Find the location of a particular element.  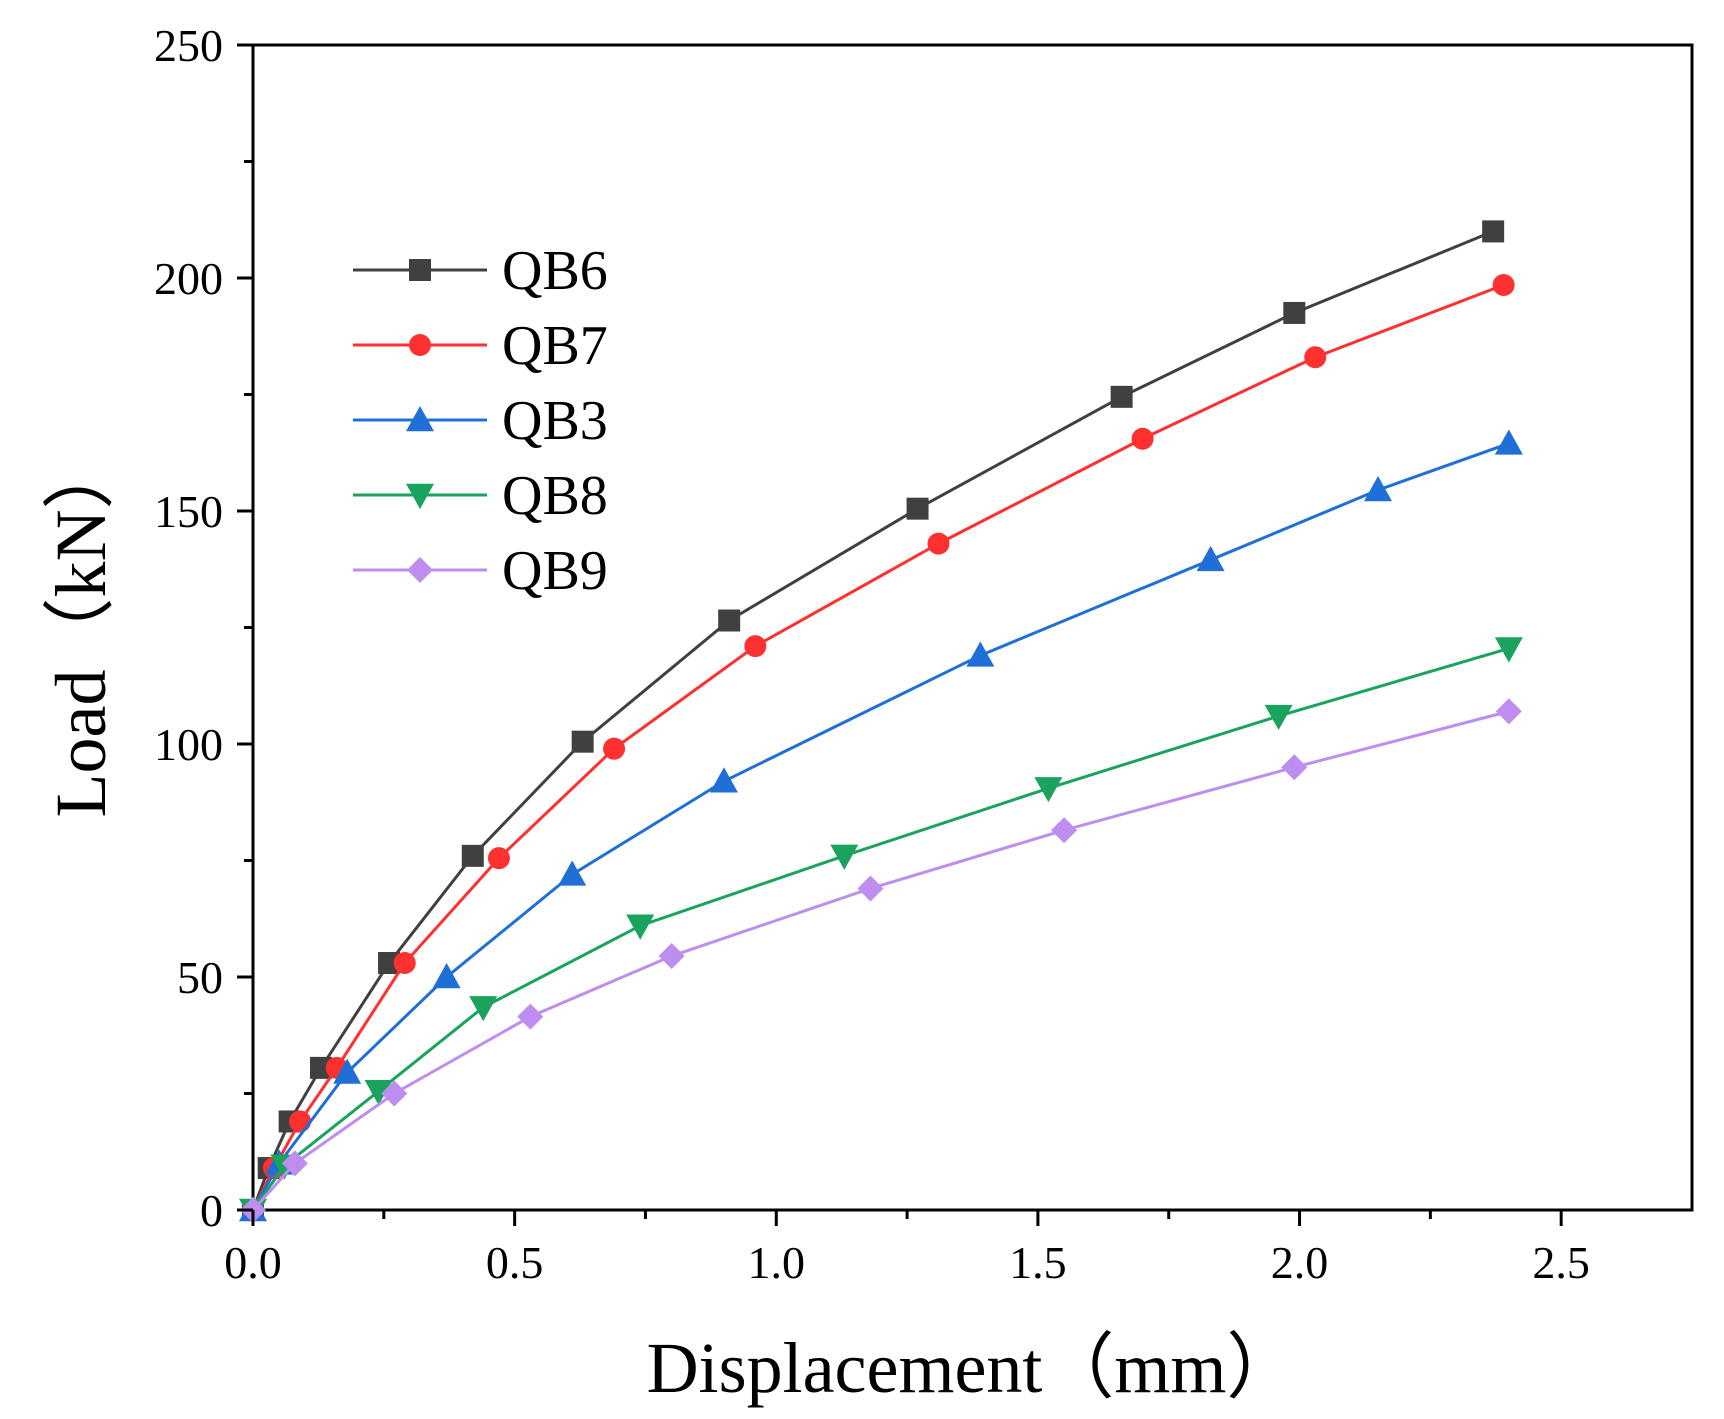

legend-item-qb8: QB8 is located at coordinates (480, 496).